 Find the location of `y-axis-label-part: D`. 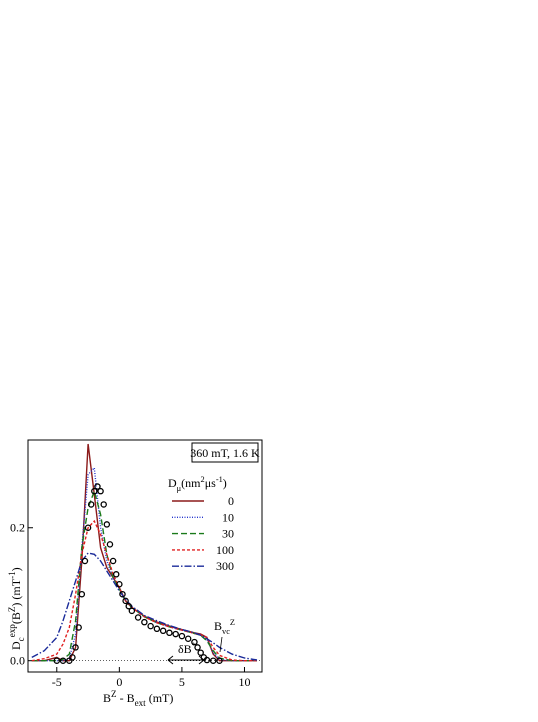

y-axis-label-part: D is located at coordinates (16, 645).